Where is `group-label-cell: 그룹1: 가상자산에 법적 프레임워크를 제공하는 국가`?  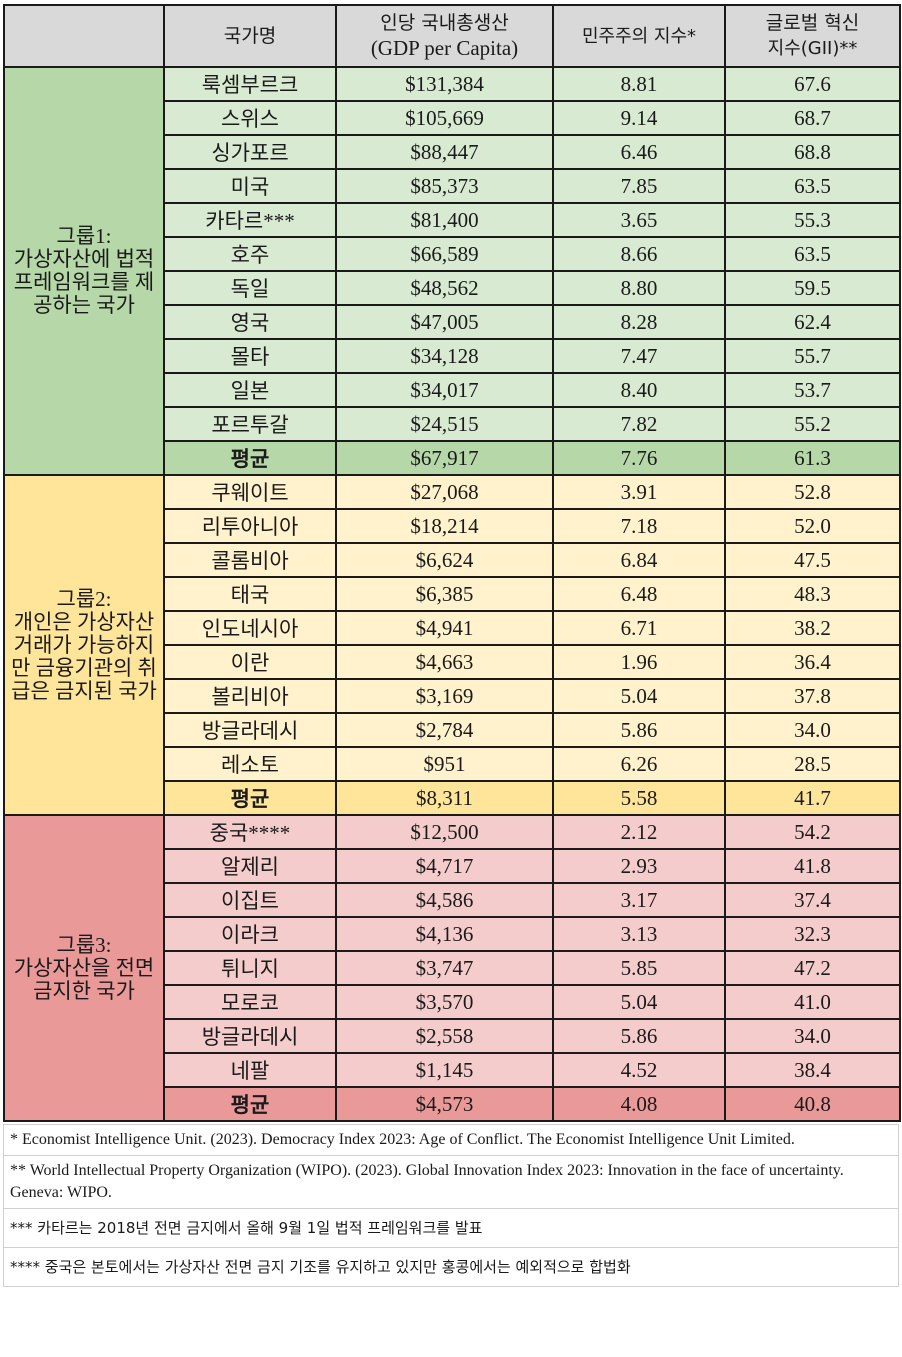 group-label-cell: 그룹1: 가상자산에 법적 프레임워크를 제공하는 국가 is located at coordinates (84, 271).